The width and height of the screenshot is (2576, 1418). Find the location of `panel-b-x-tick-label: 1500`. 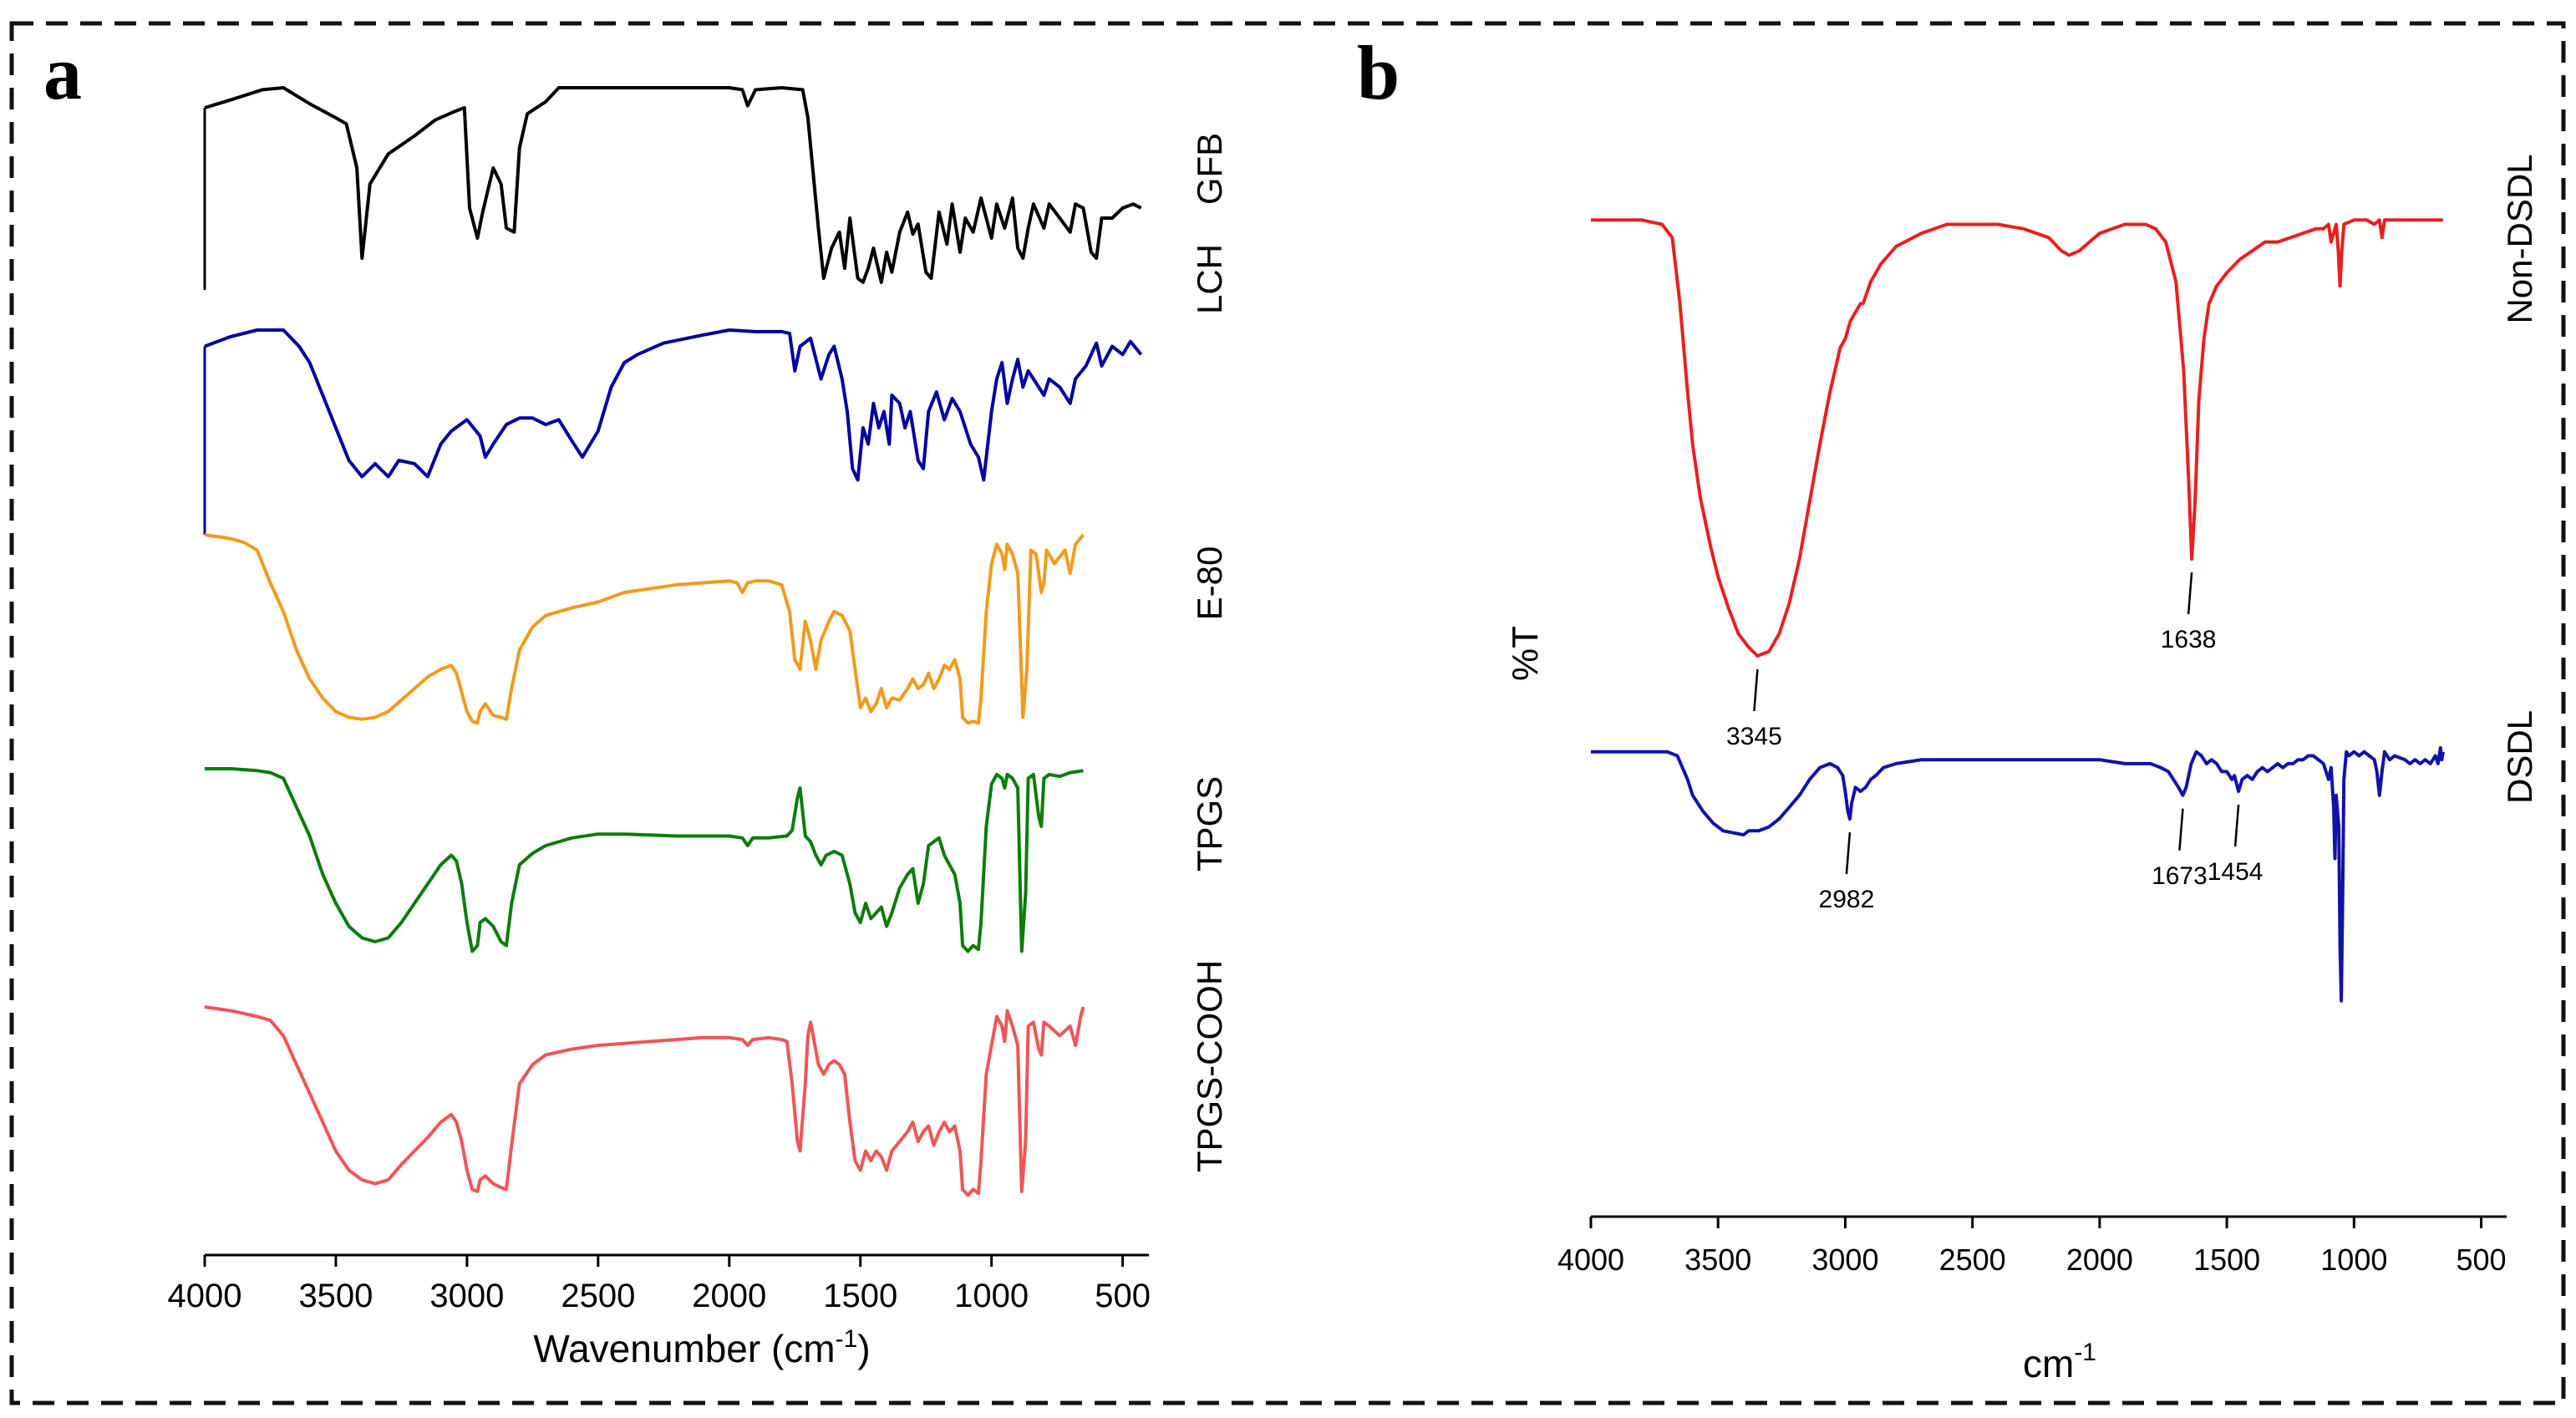

panel-b-x-tick-label: 1500 is located at coordinates (2226, 1260).